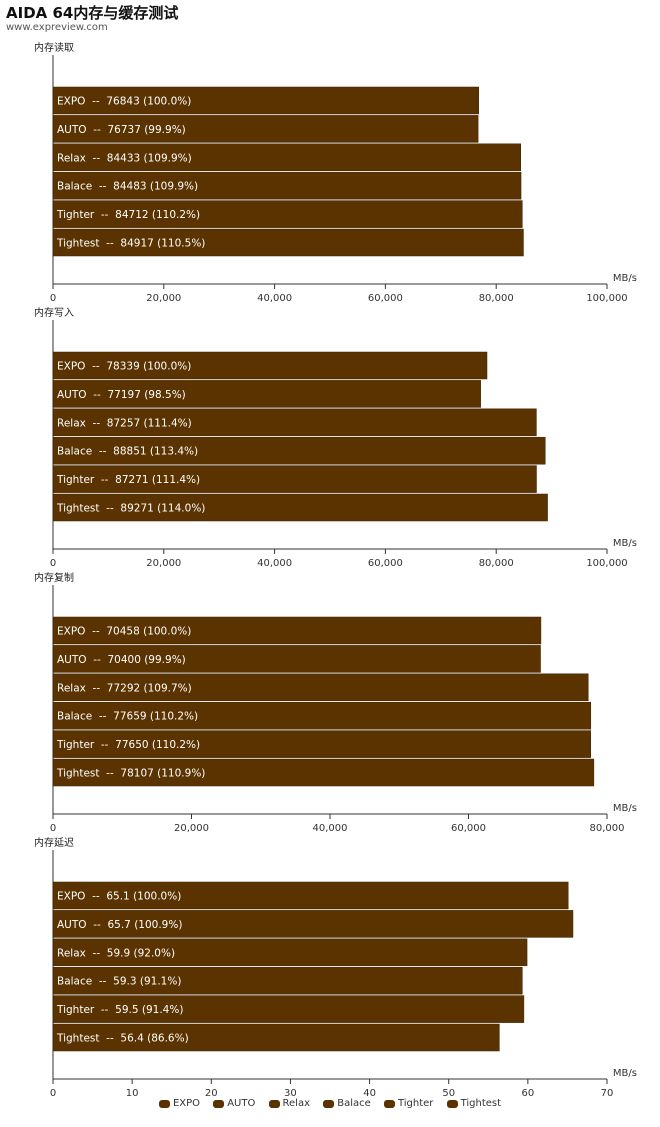 This screenshot has height=1127, width=660. Describe the element at coordinates (127, 452) in the screenshot. I see `bar-label: Balace -- 88851 (113.4%)` at that location.